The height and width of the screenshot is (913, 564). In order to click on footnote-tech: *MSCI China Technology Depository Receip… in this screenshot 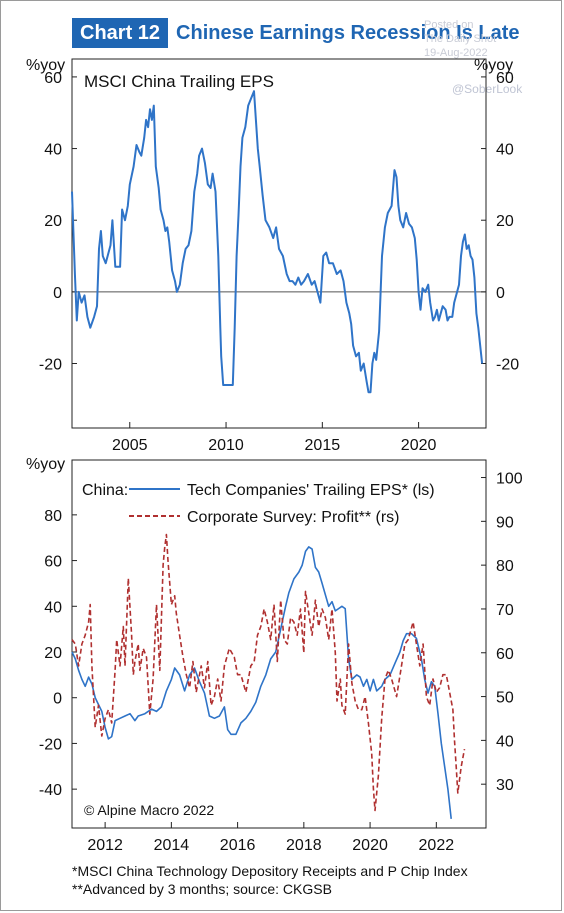, I will do `click(270, 871)`.